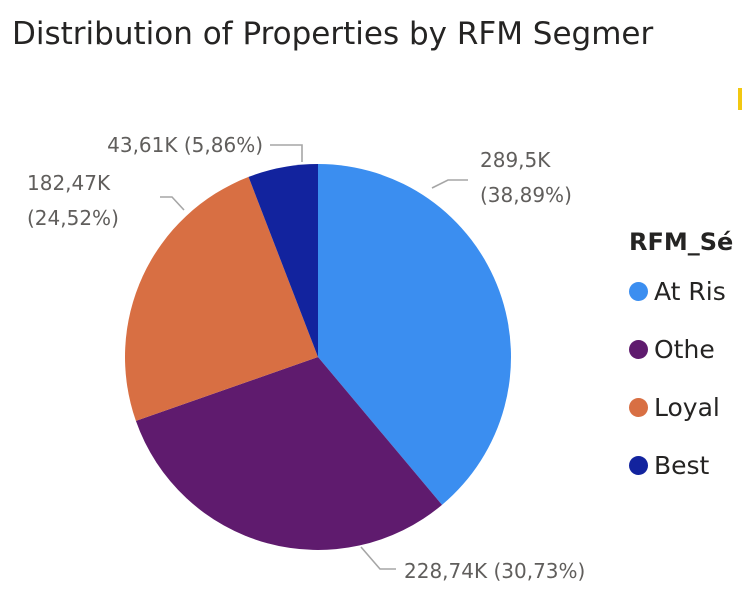  What do you see at coordinates (515, 160) in the screenshot?
I see `value-label-at-ris: 289,5K` at bounding box center [515, 160].